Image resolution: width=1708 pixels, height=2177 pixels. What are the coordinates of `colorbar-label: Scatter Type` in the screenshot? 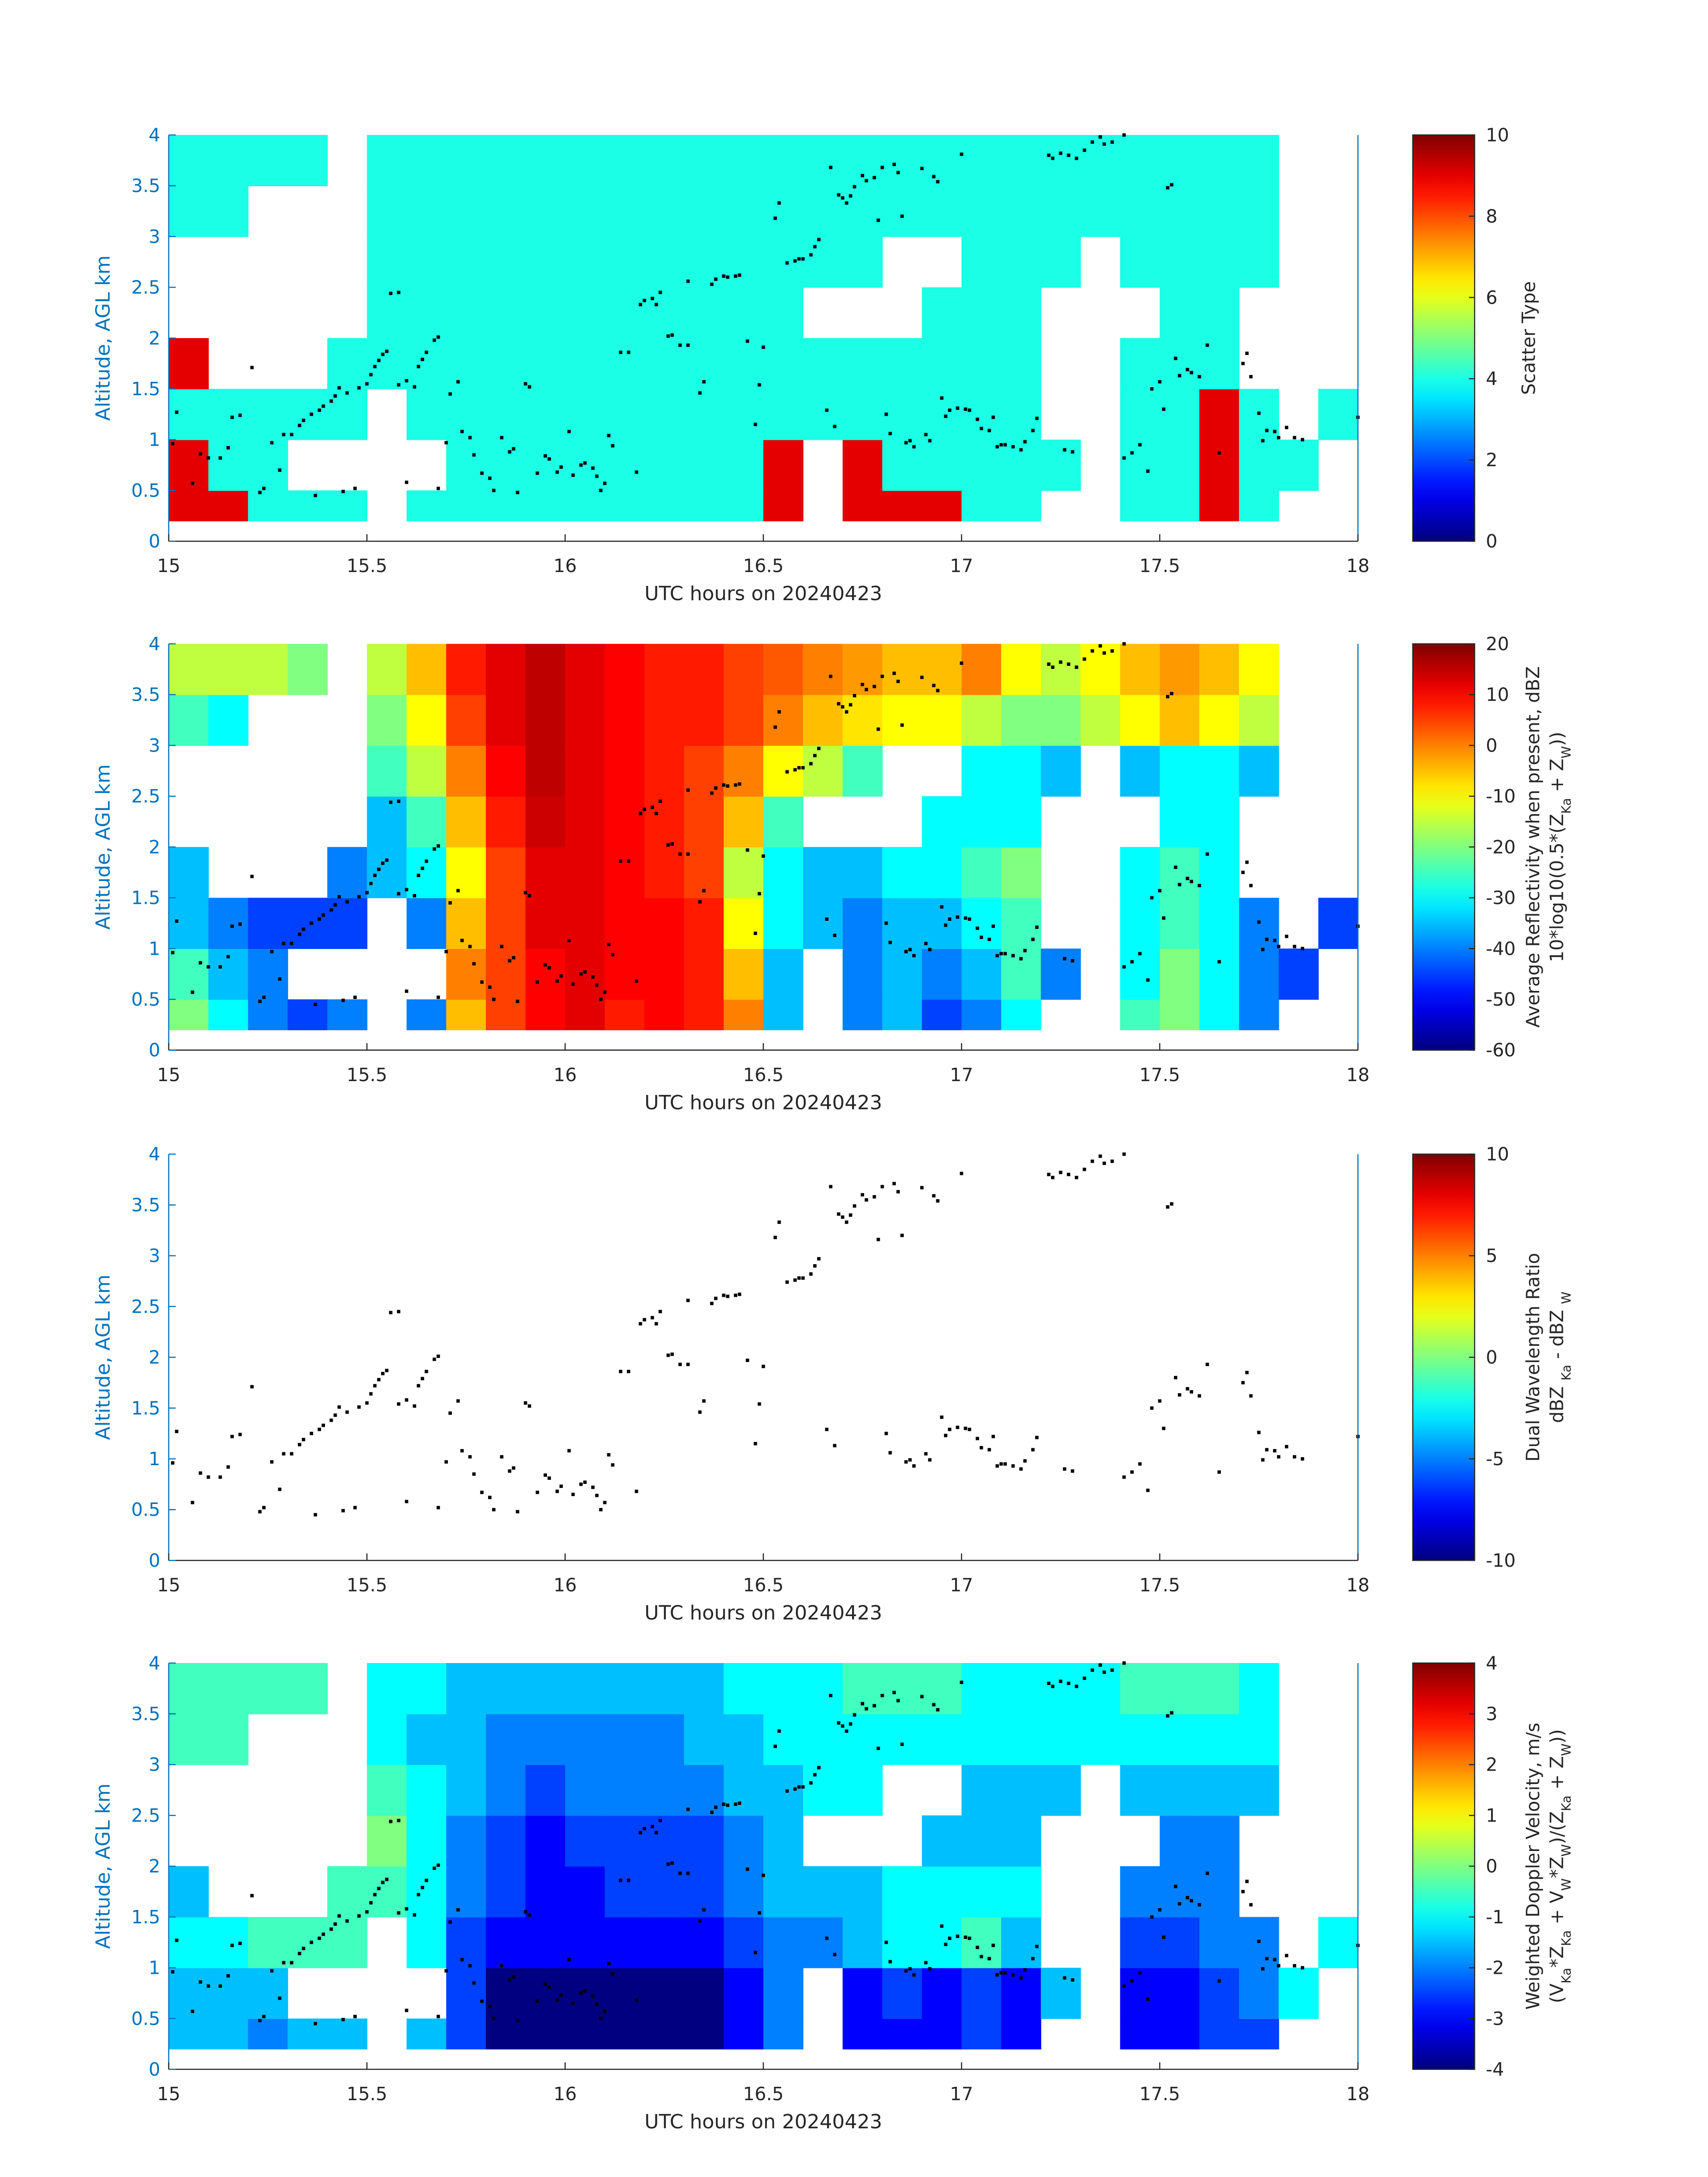 It's located at (1529, 338).